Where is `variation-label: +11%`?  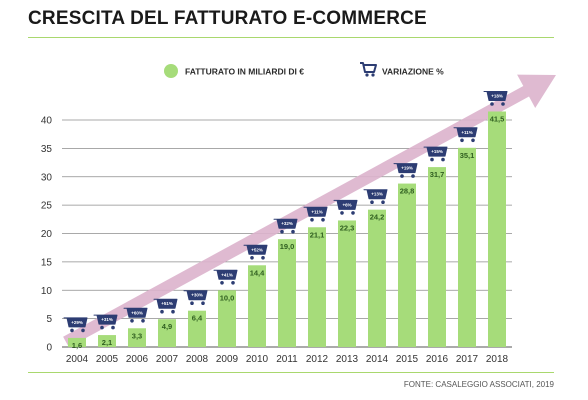
variation-label: +11% is located at coordinates (316, 211).